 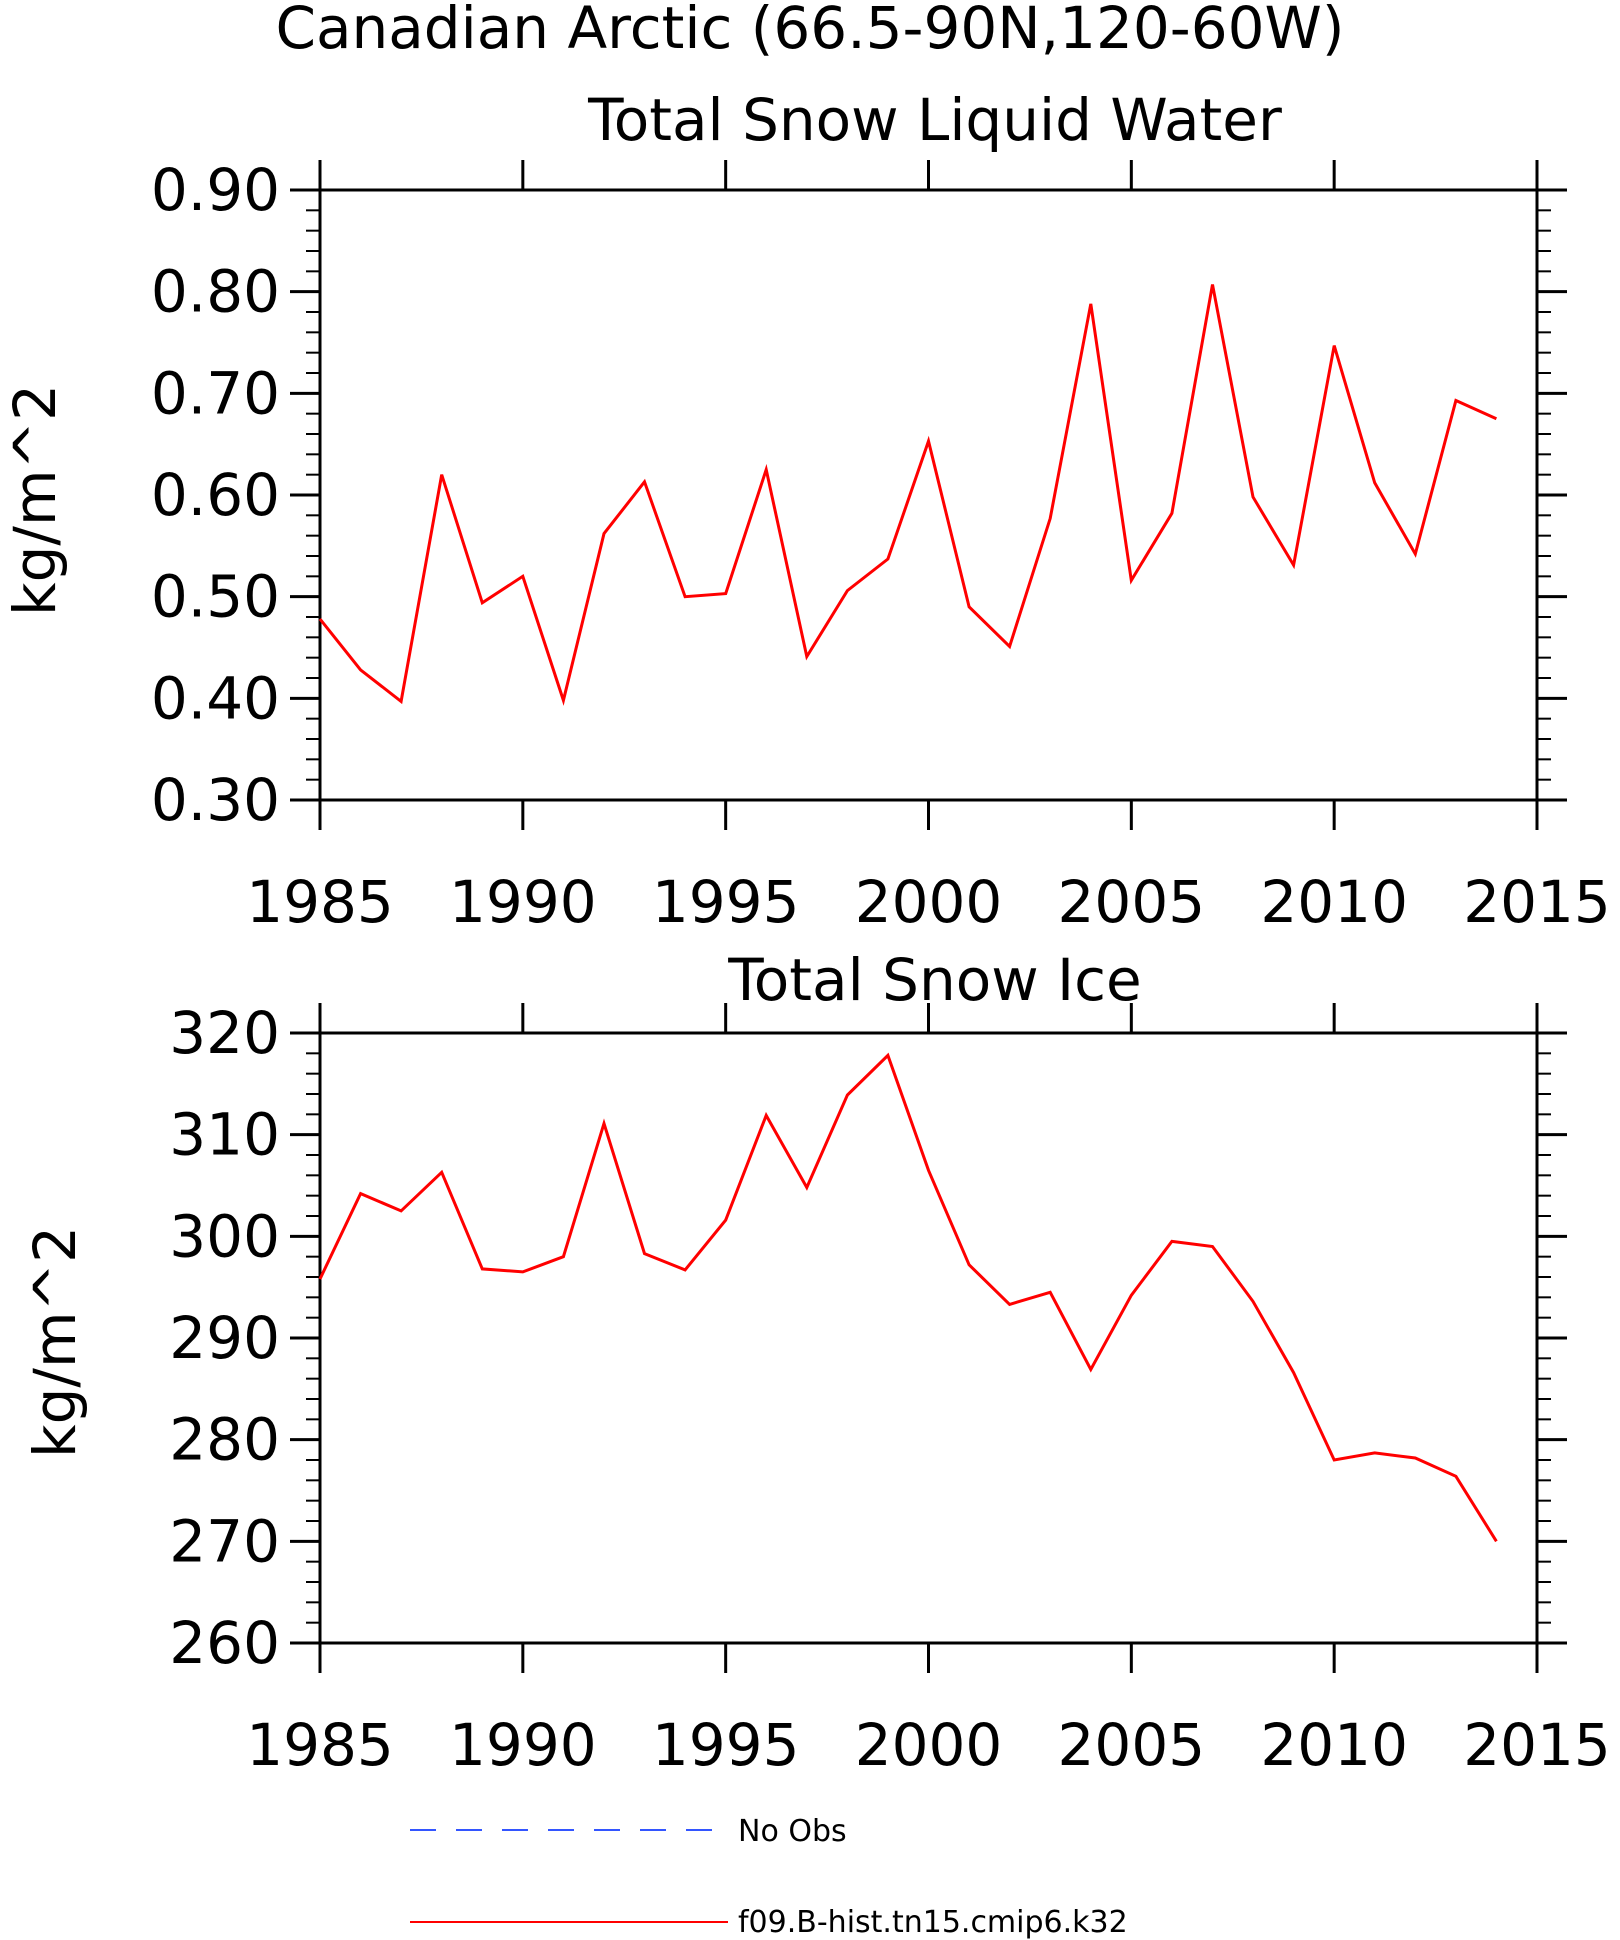 I want to click on figure-title: Canadian Arctic (66.5-90N,120-60W), so click(x=809, y=31).